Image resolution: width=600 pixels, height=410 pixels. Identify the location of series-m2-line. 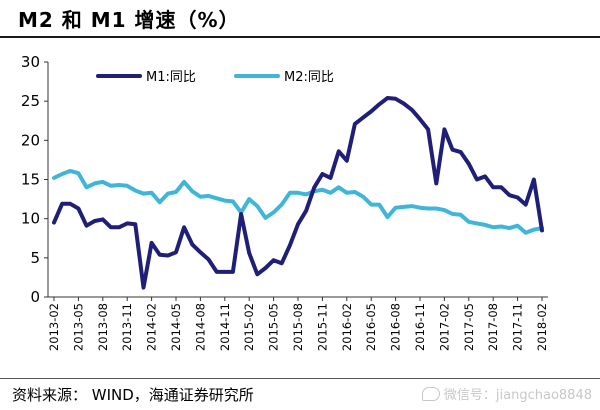
(298, 201).